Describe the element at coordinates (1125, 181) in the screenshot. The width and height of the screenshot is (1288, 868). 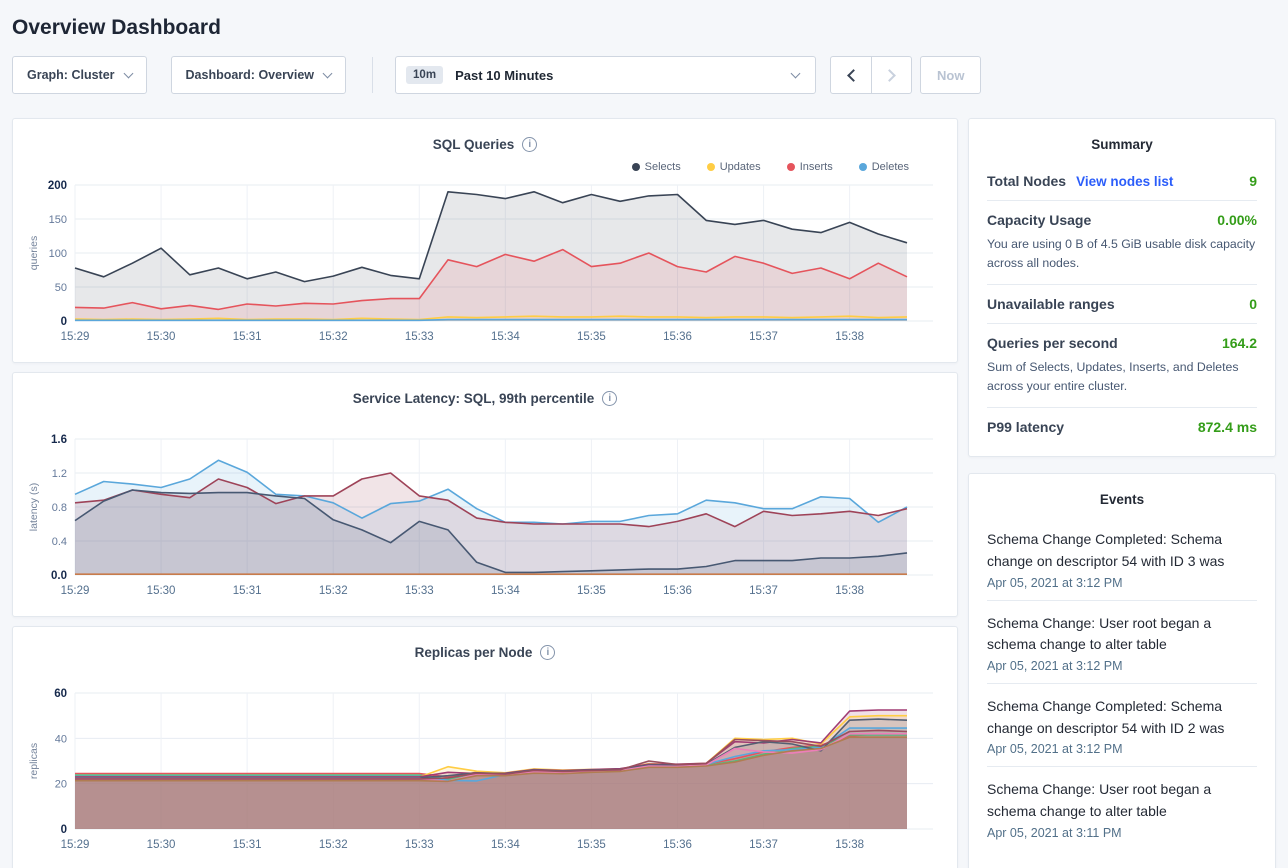
I see `view-nodes-list-link: View nodes list` at that location.